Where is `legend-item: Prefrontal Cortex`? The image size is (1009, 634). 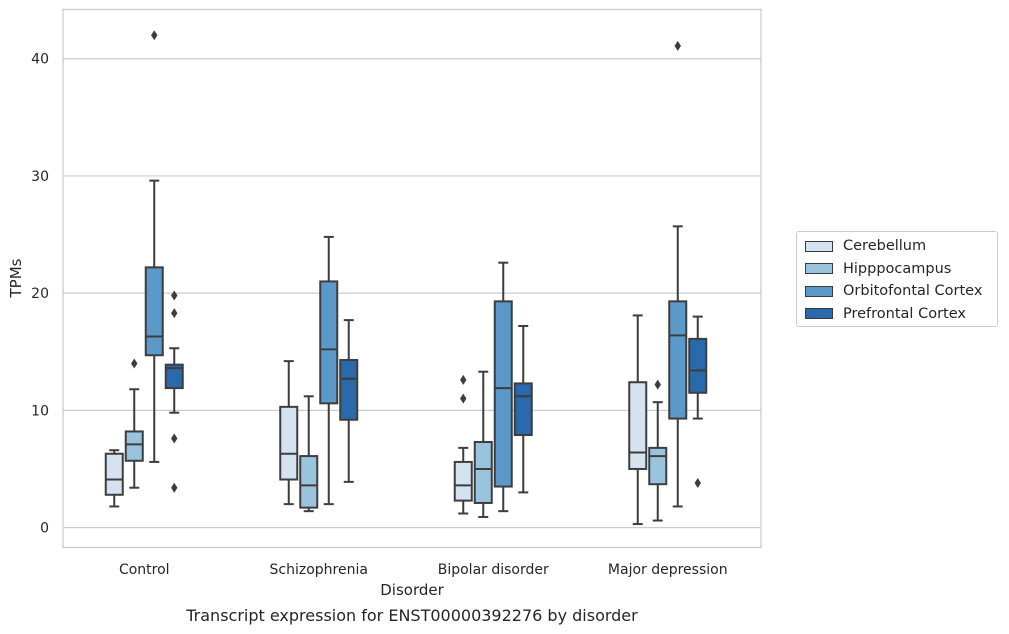
legend-item: Prefrontal Cortex is located at coordinates (901, 314).